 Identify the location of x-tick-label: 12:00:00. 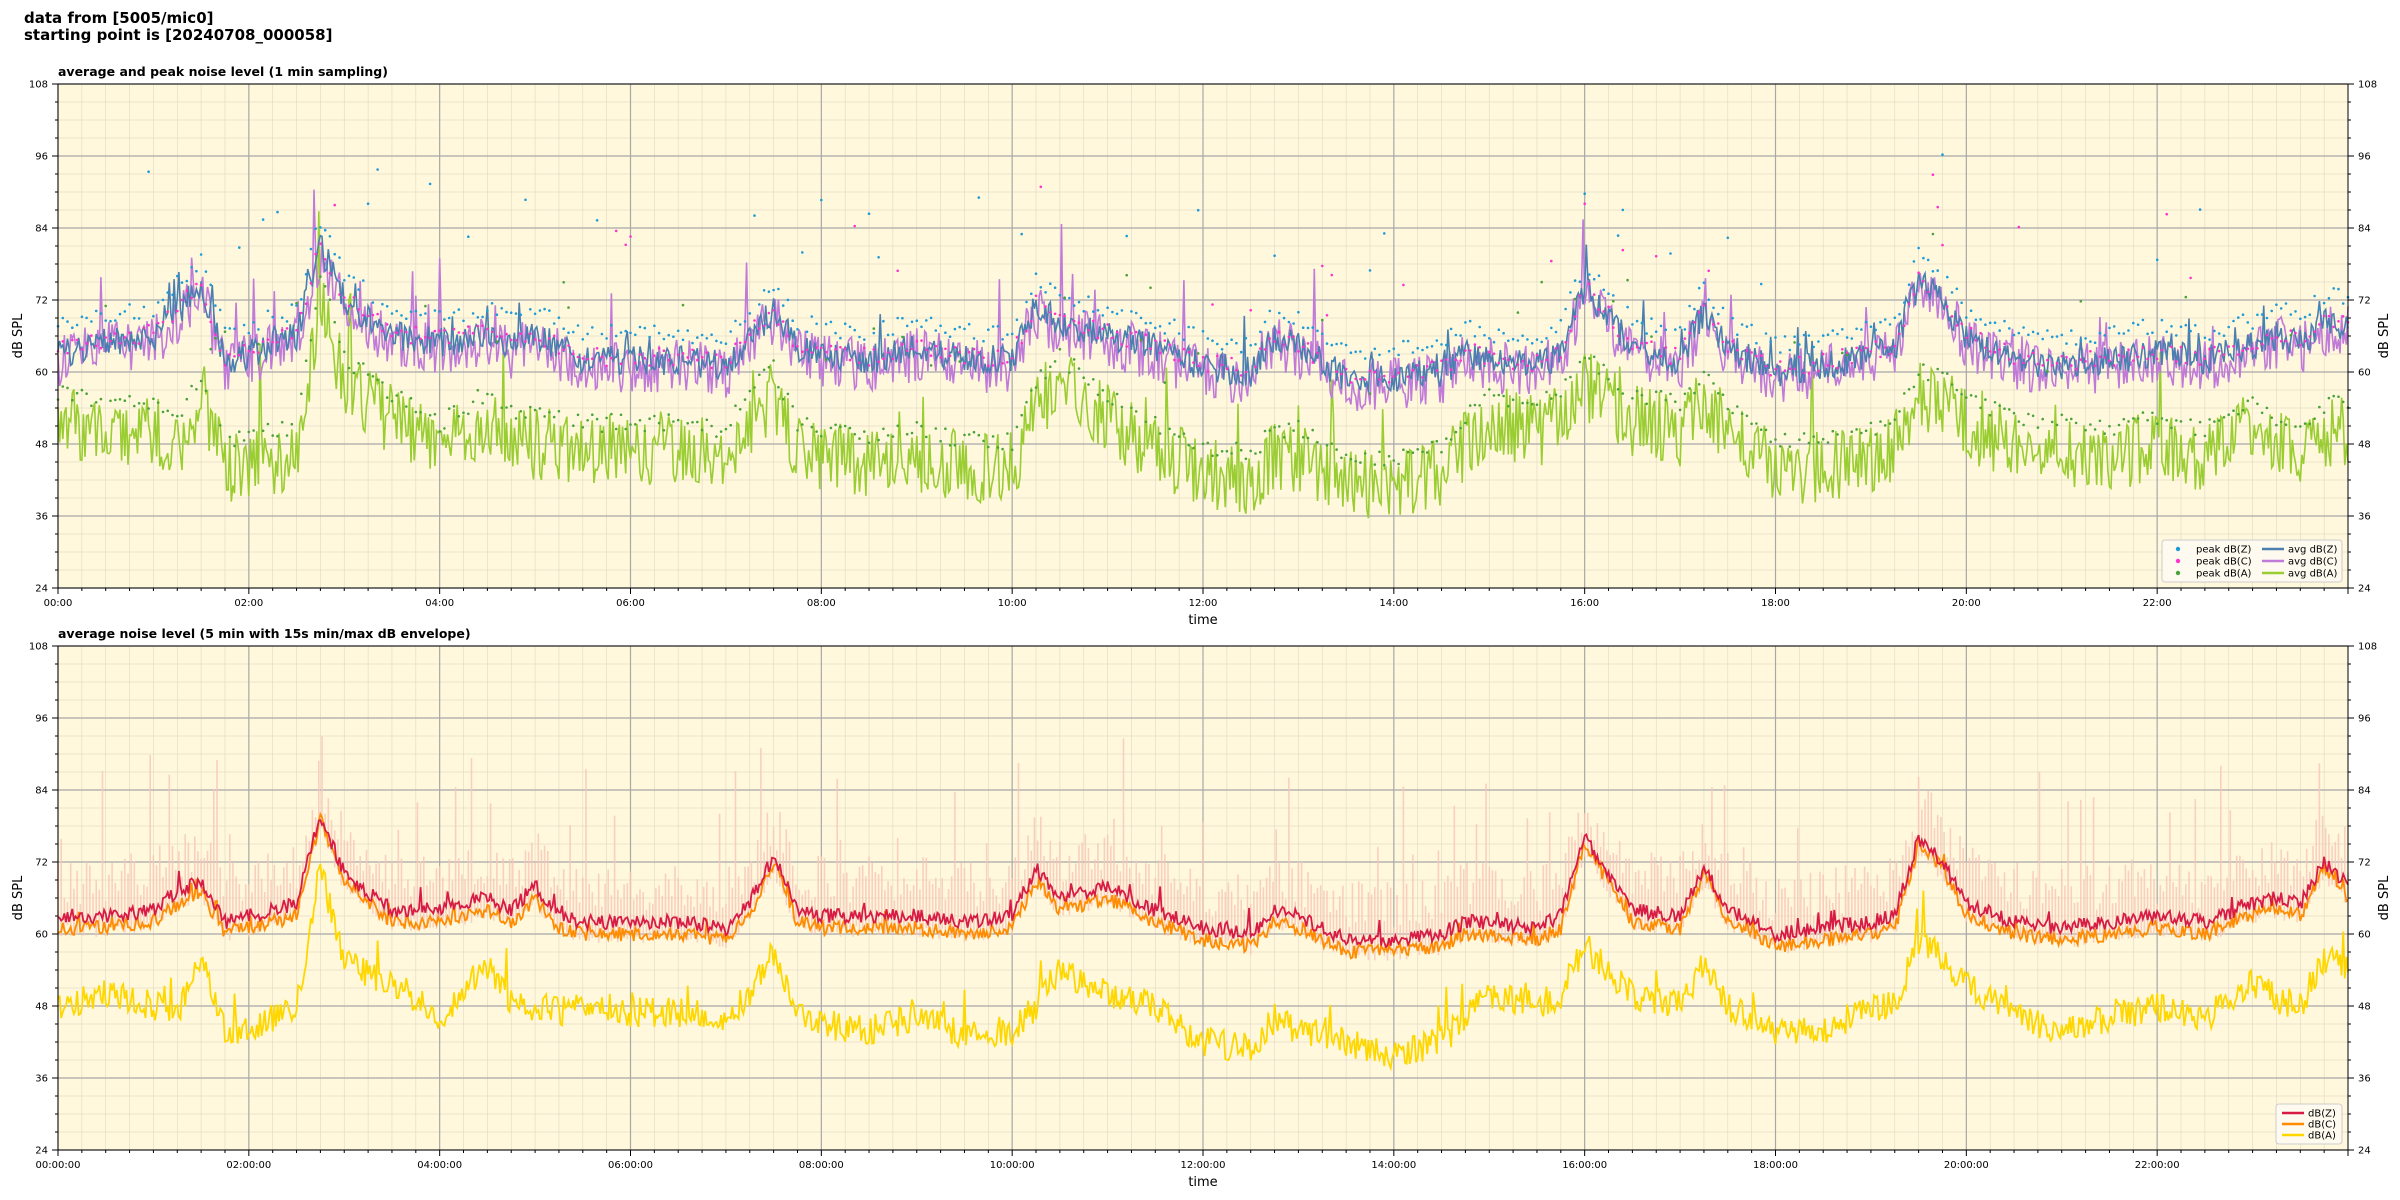
(1203, 1165).